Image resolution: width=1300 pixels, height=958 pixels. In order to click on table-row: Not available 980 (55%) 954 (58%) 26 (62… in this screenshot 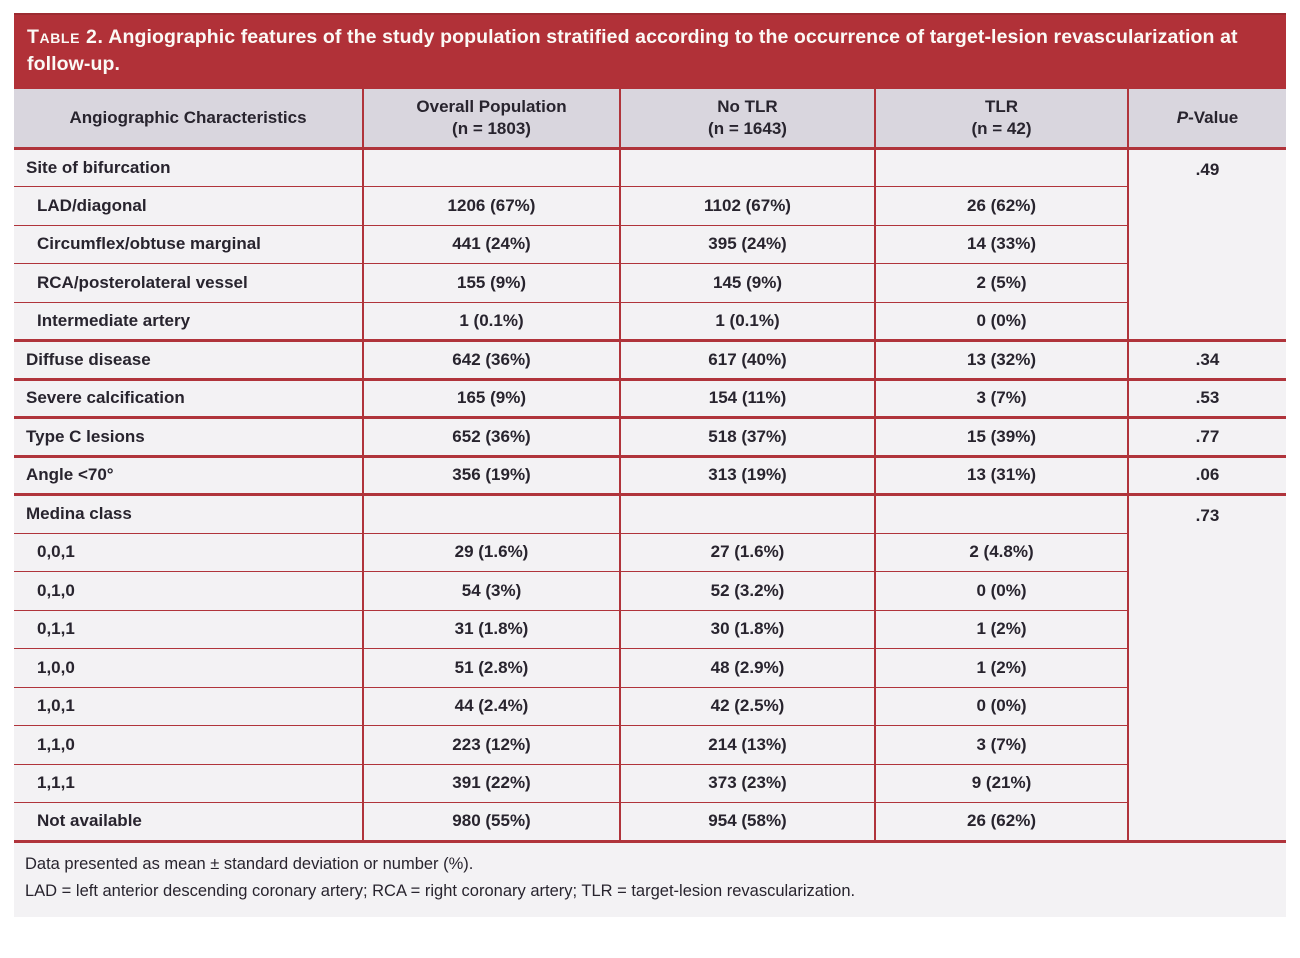, I will do `click(650, 822)`.